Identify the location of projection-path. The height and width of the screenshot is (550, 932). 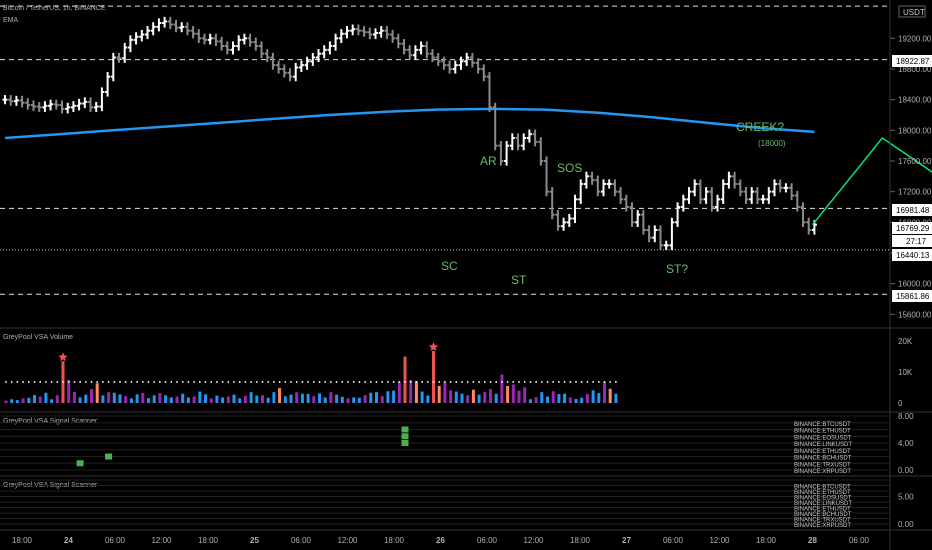
(871, 181).